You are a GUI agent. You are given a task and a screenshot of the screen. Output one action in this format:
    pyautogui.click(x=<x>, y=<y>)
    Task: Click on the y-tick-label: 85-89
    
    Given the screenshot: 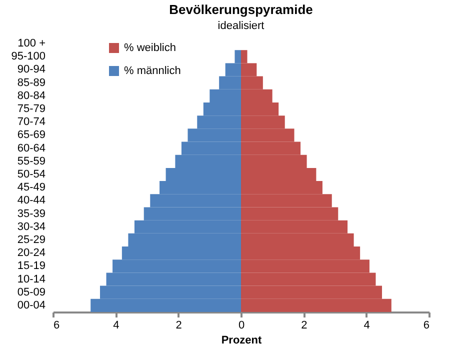 What is the action you would take?
    pyautogui.click(x=31, y=82)
    